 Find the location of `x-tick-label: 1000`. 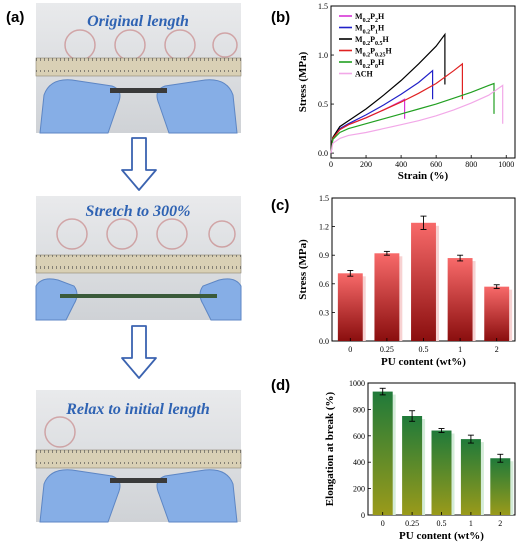

x-tick-label: 1000 is located at coordinates (506, 164).